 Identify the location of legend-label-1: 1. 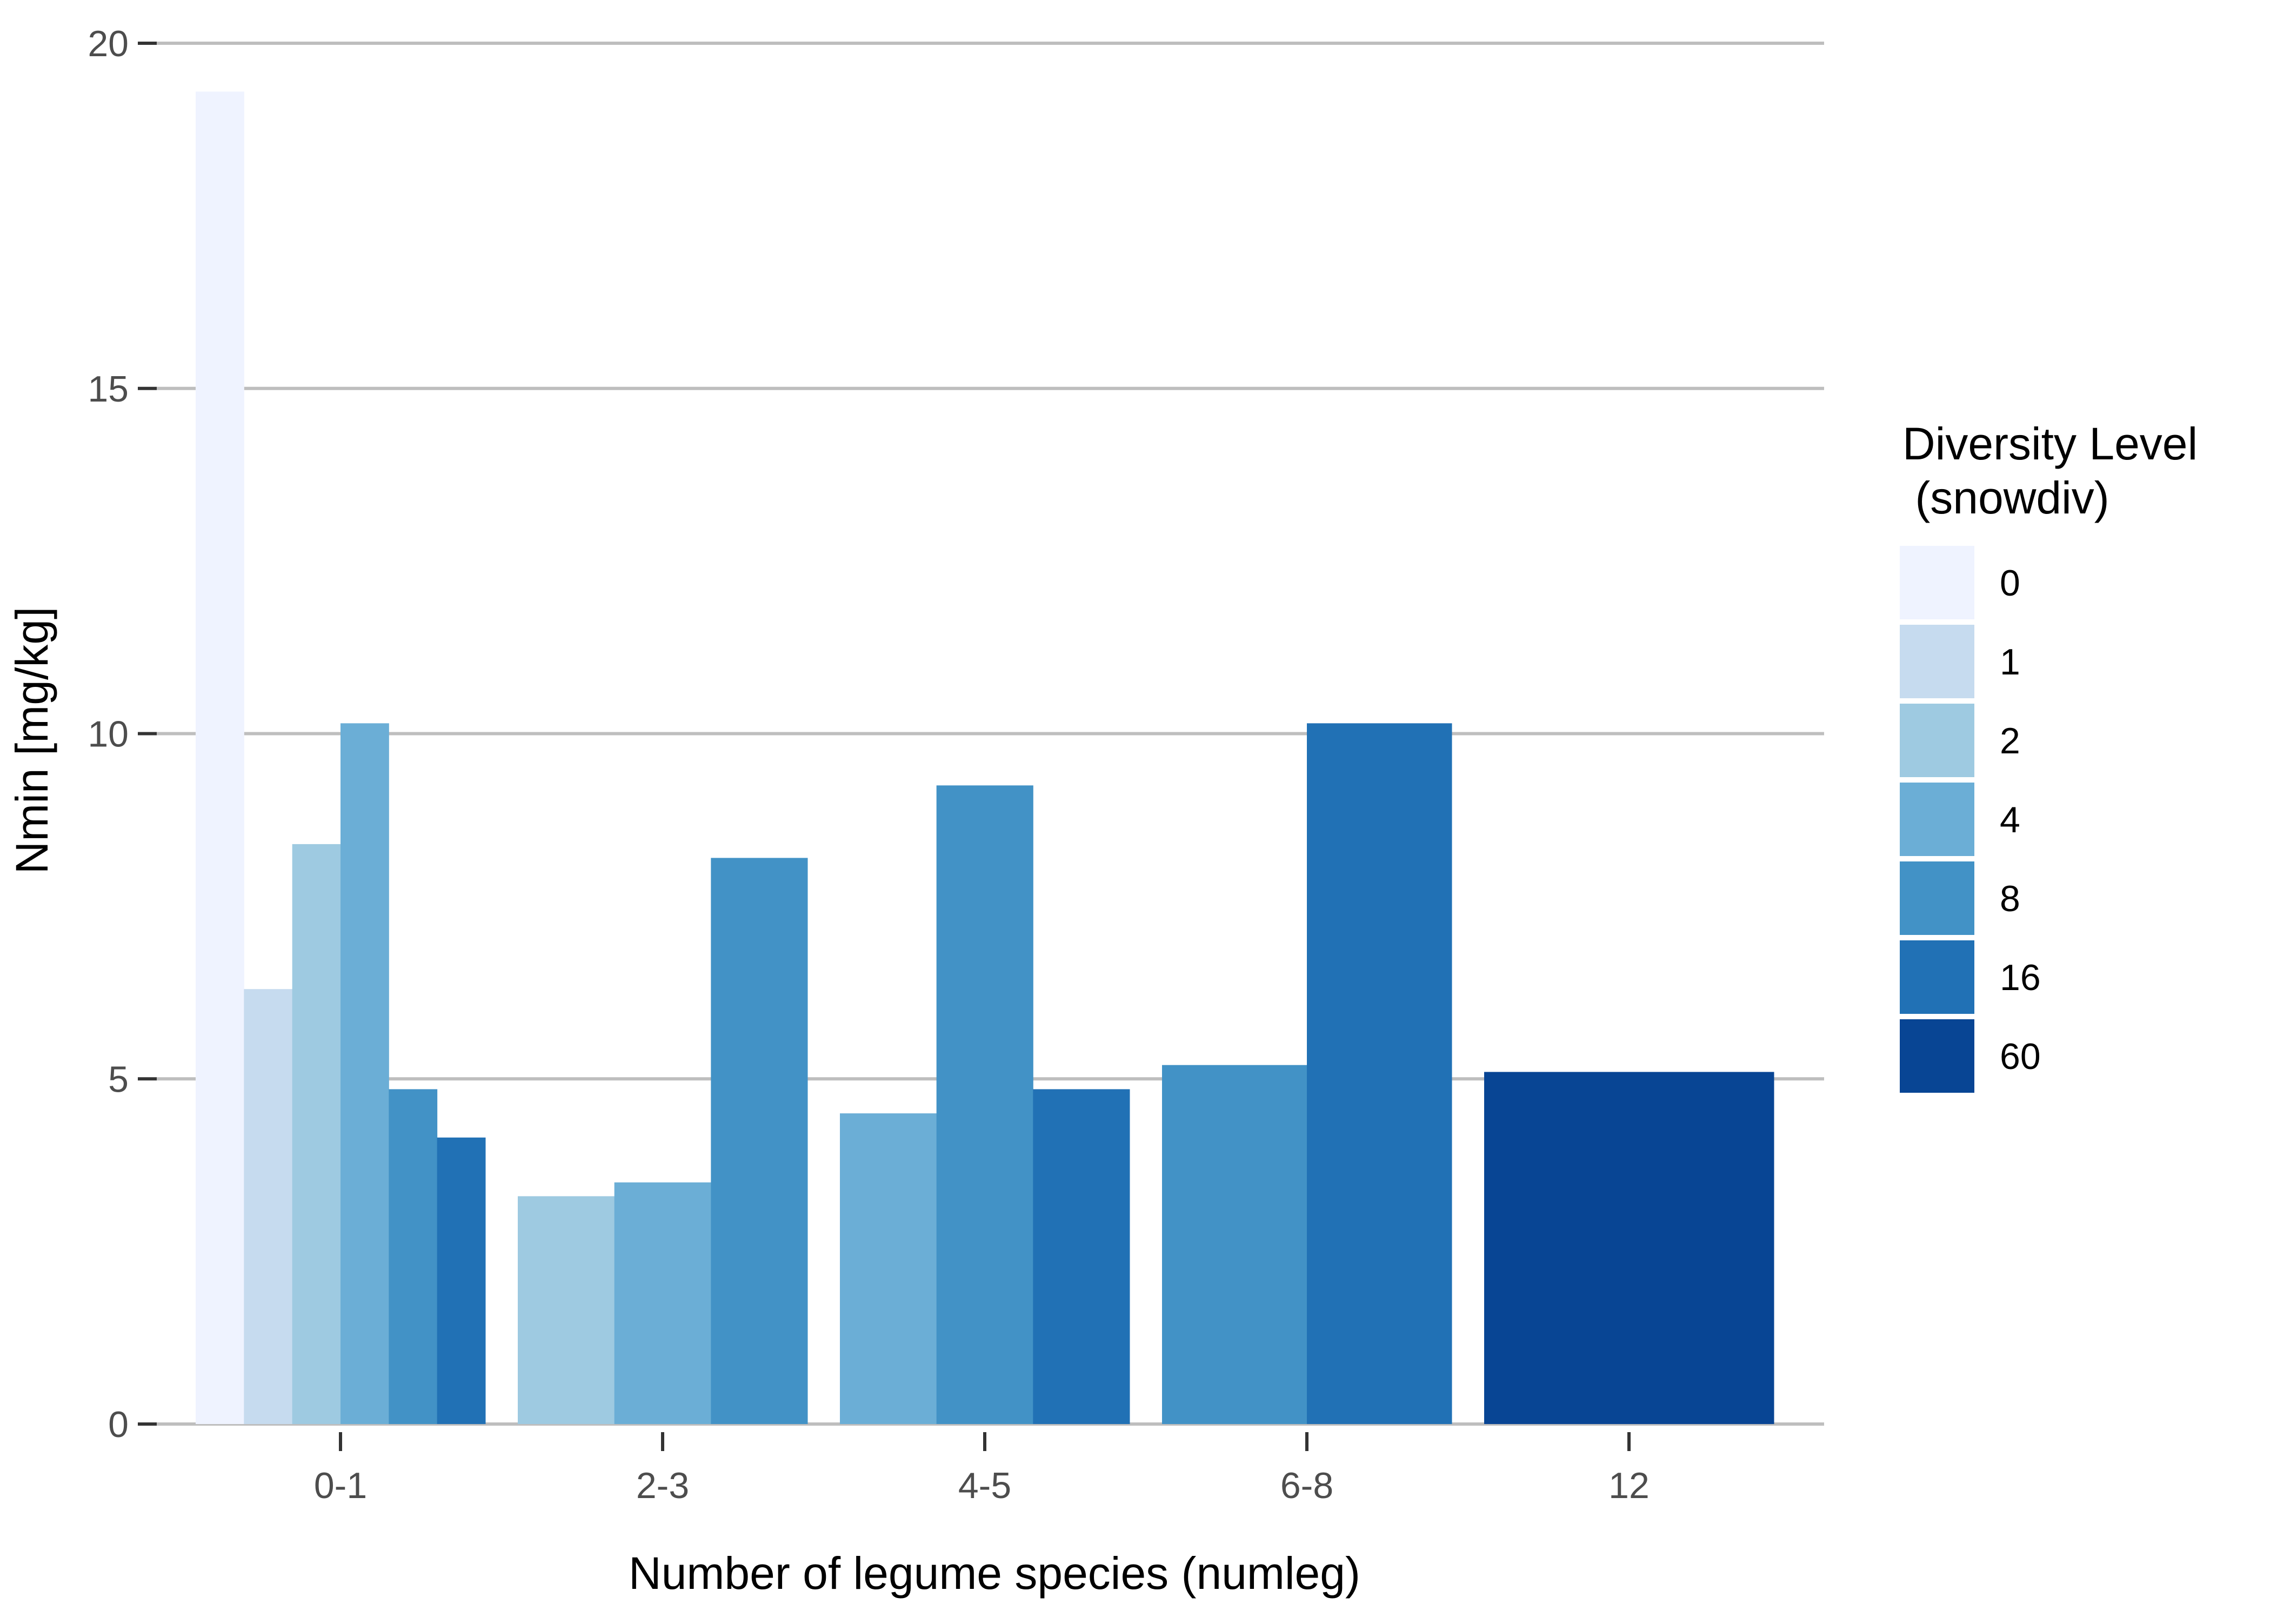
(2010, 662).